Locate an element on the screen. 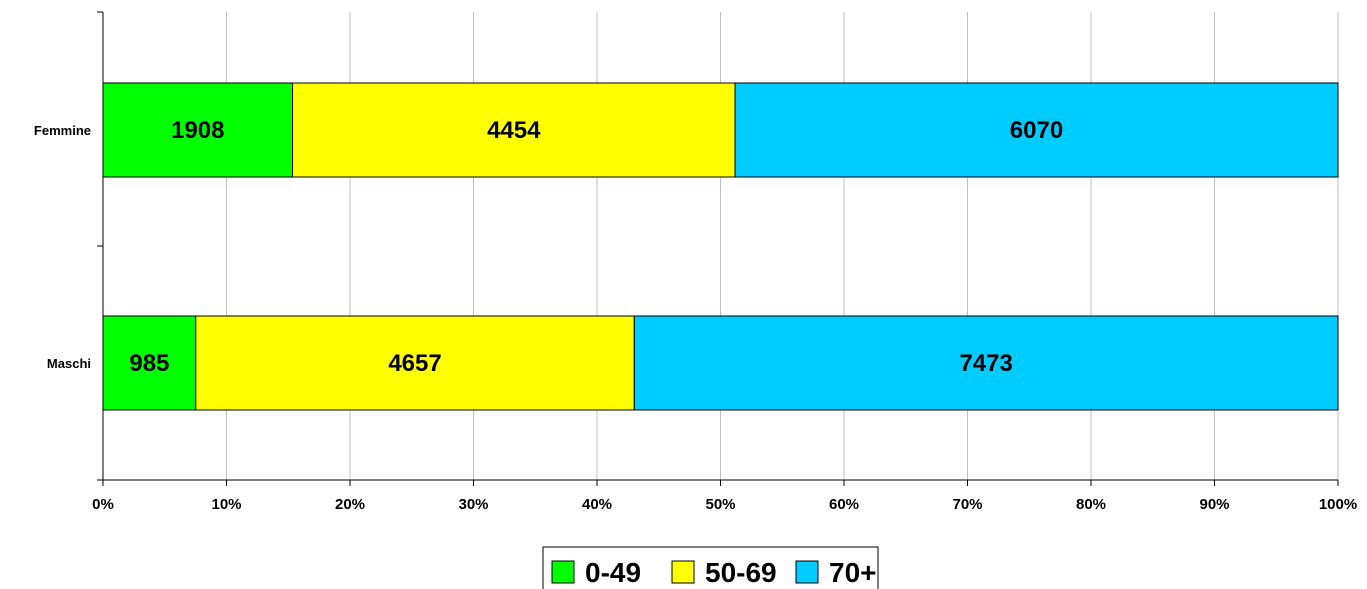 This screenshot has width=1367, height=589. x-tick-label: 0% is located at coordinates (103, 504).